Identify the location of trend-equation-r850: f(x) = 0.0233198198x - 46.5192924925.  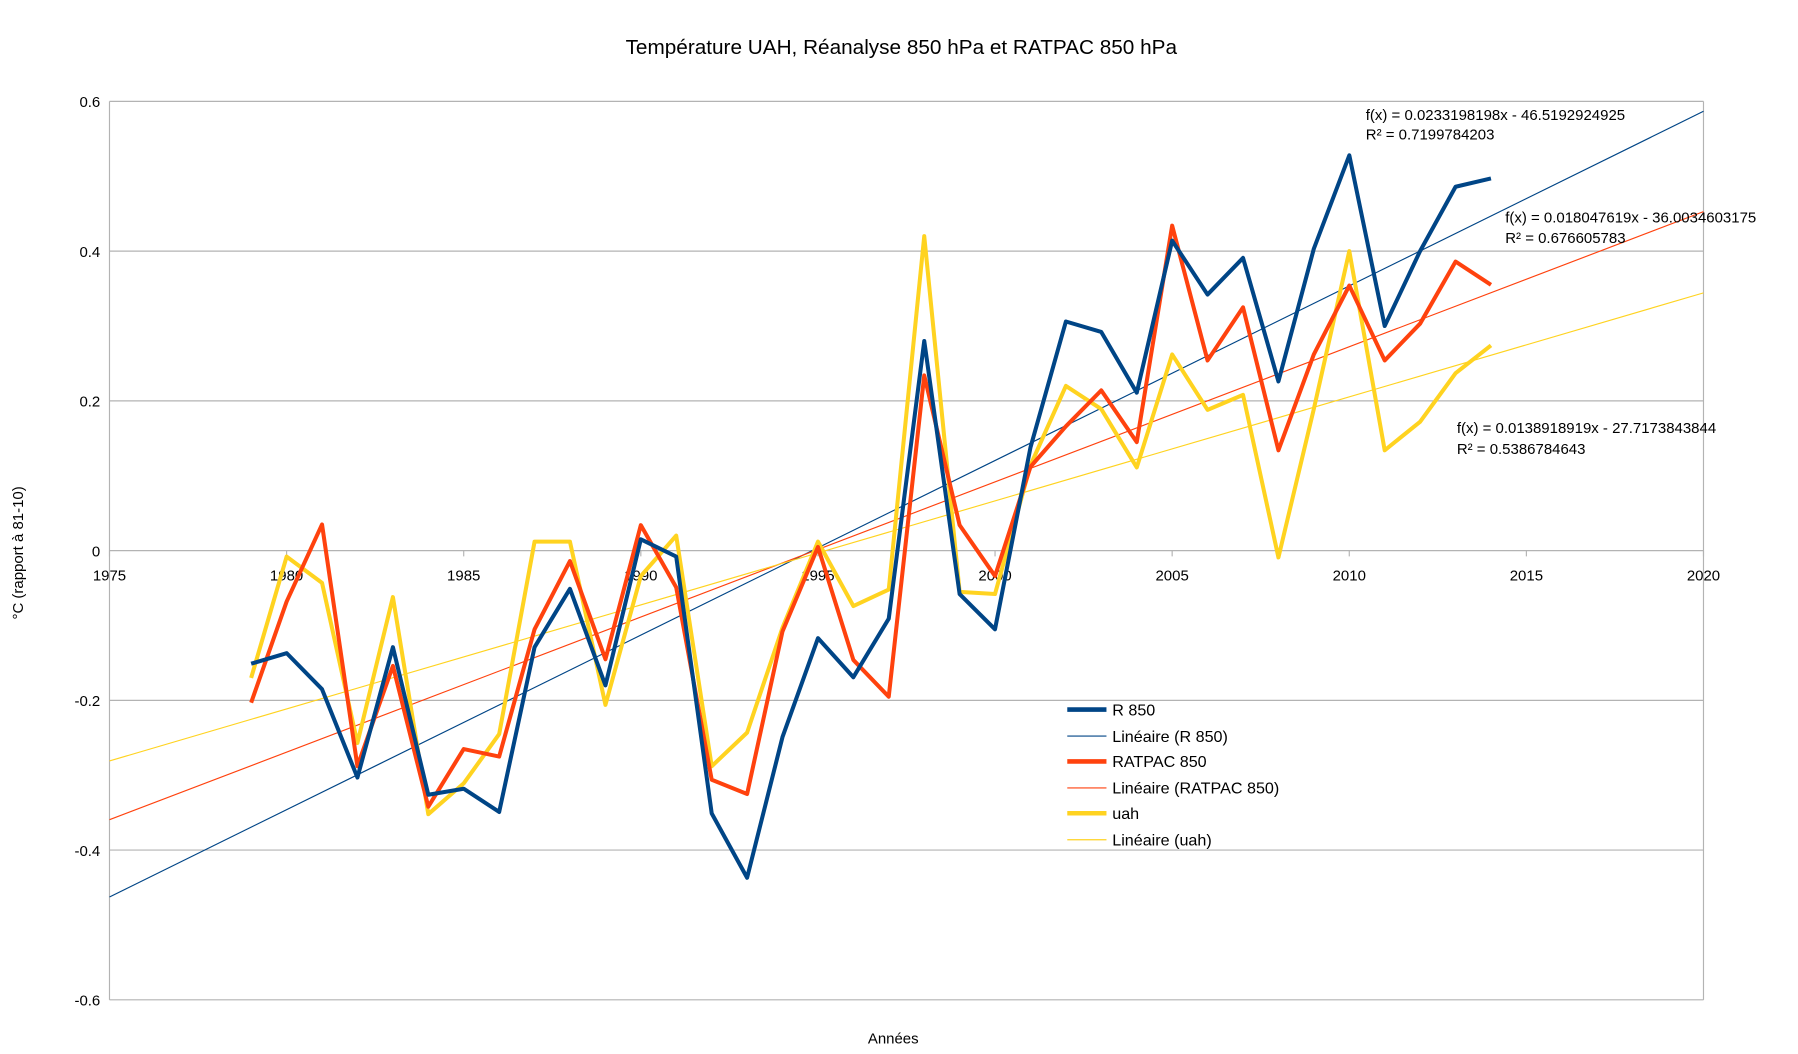
(1495, 115).